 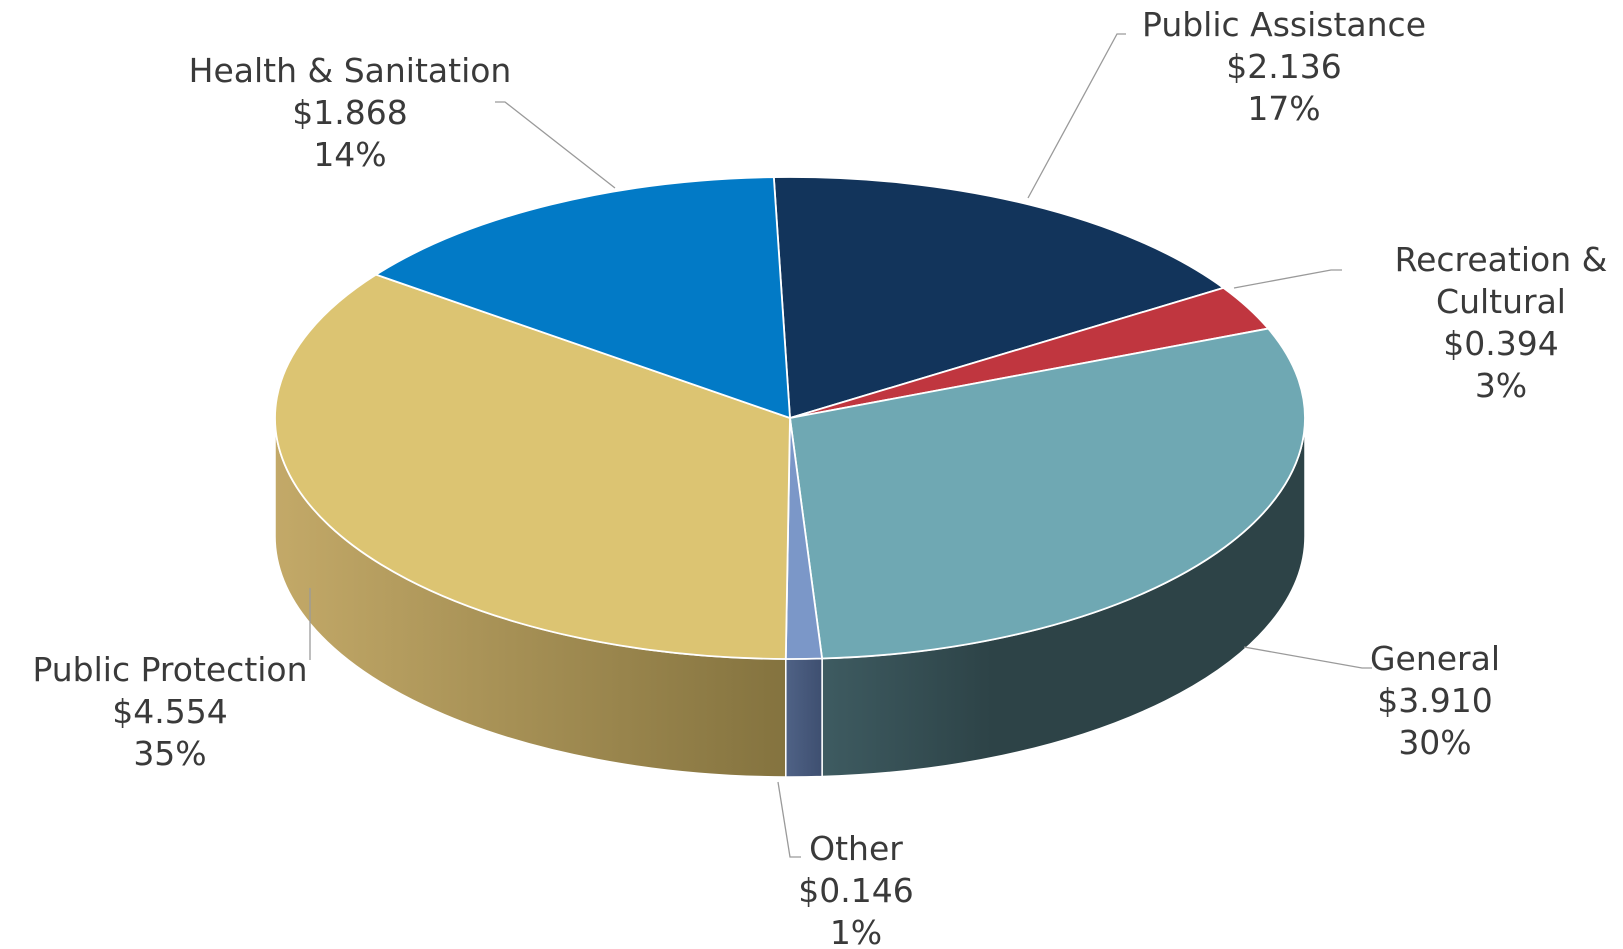 What do you see at coordinates (583, 297) in the screenshot?
I see `slice-health-and-sanitation` at bounding box center [583, 297].